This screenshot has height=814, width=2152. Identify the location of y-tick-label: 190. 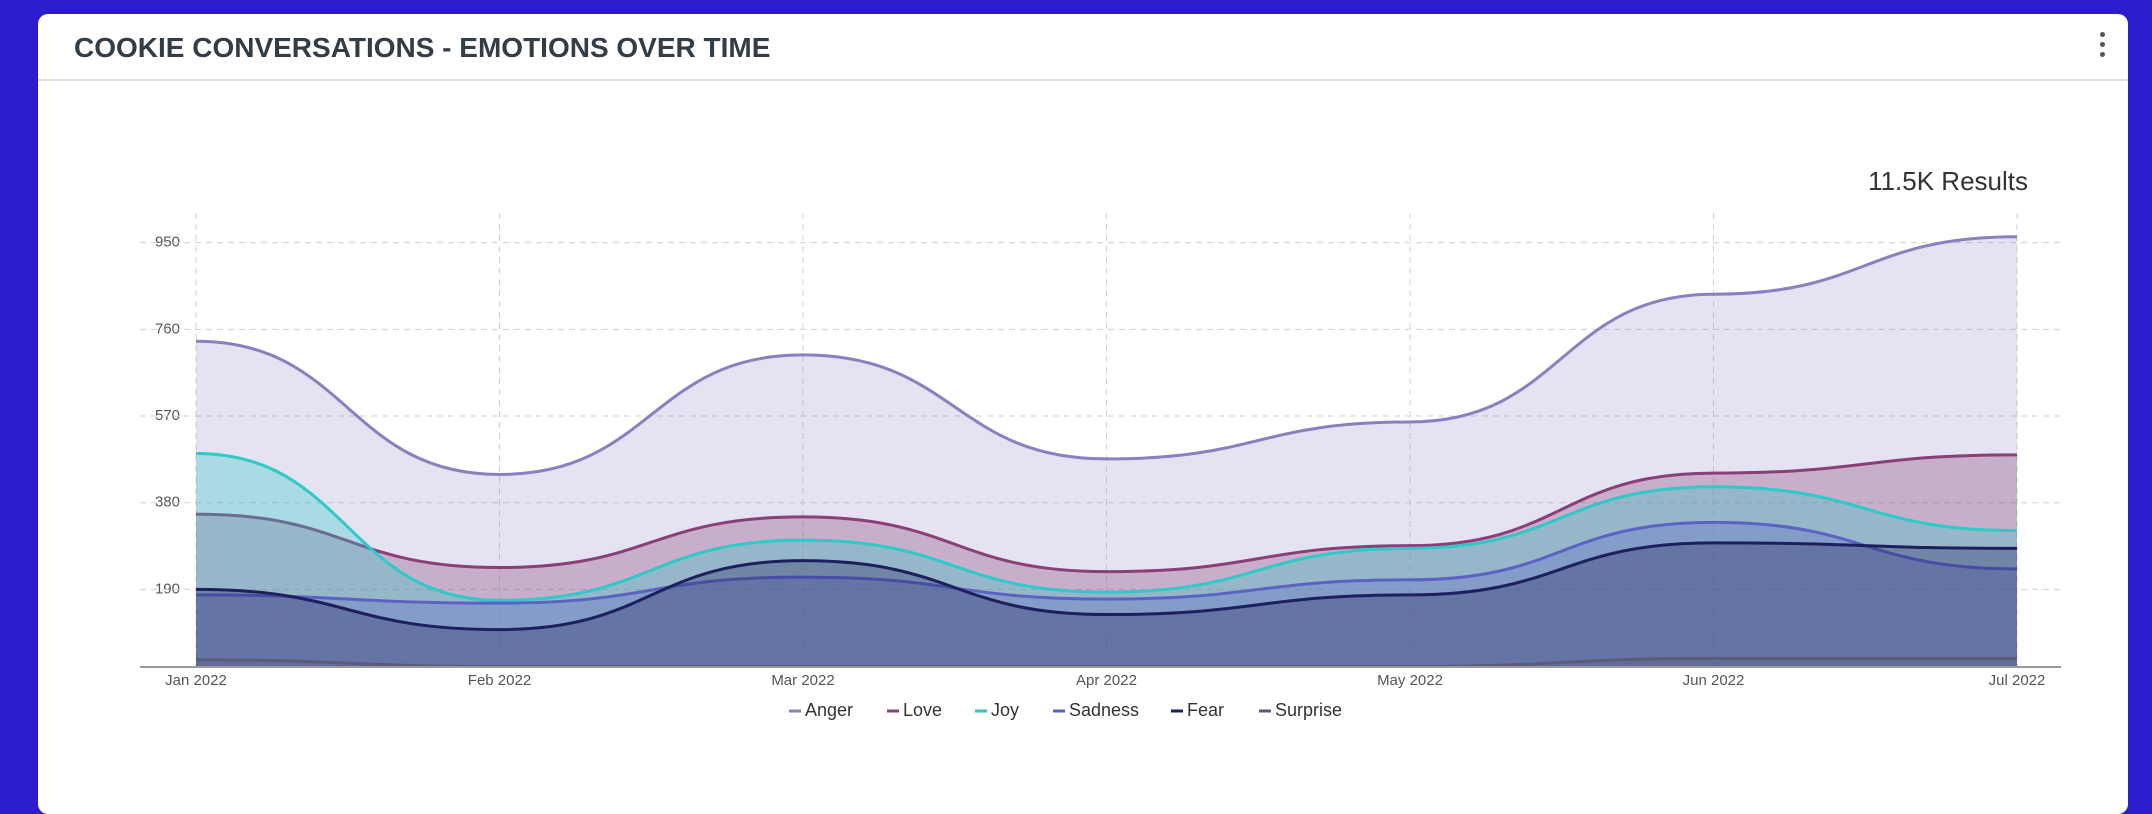
(167, 588).